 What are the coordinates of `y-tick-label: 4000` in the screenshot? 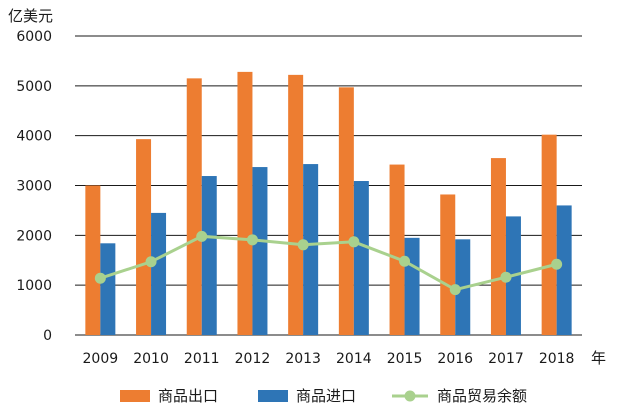 It's located at (34, 137).